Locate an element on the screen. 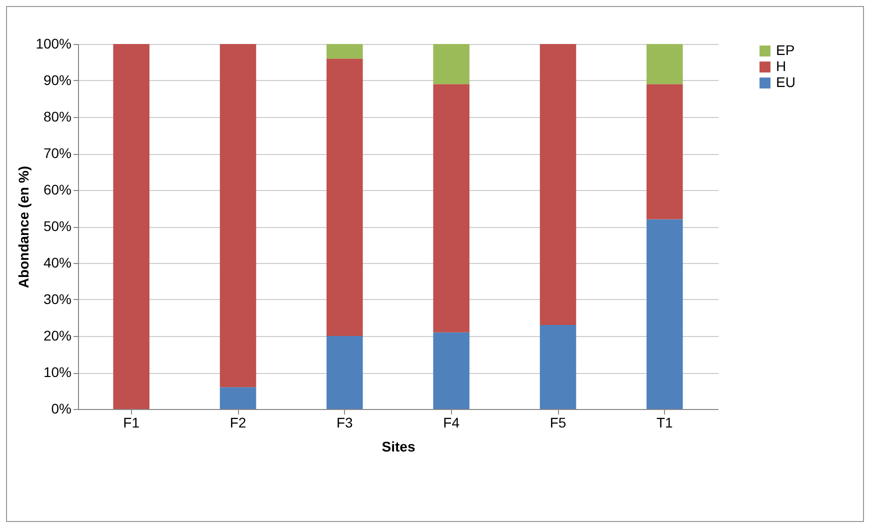 This screenshot has height=530, width=874. x-tick-label: F2 is located at coordinates (238, 422).